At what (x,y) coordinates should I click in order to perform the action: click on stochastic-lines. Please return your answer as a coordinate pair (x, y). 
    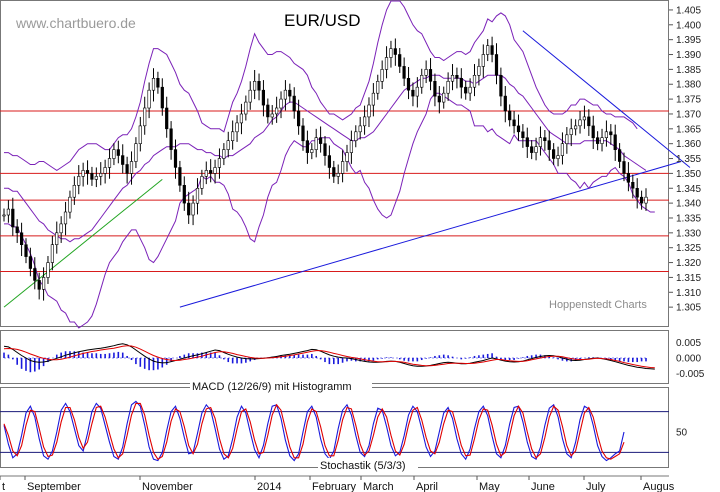
    Looking at the image, I should click on (334, 431).